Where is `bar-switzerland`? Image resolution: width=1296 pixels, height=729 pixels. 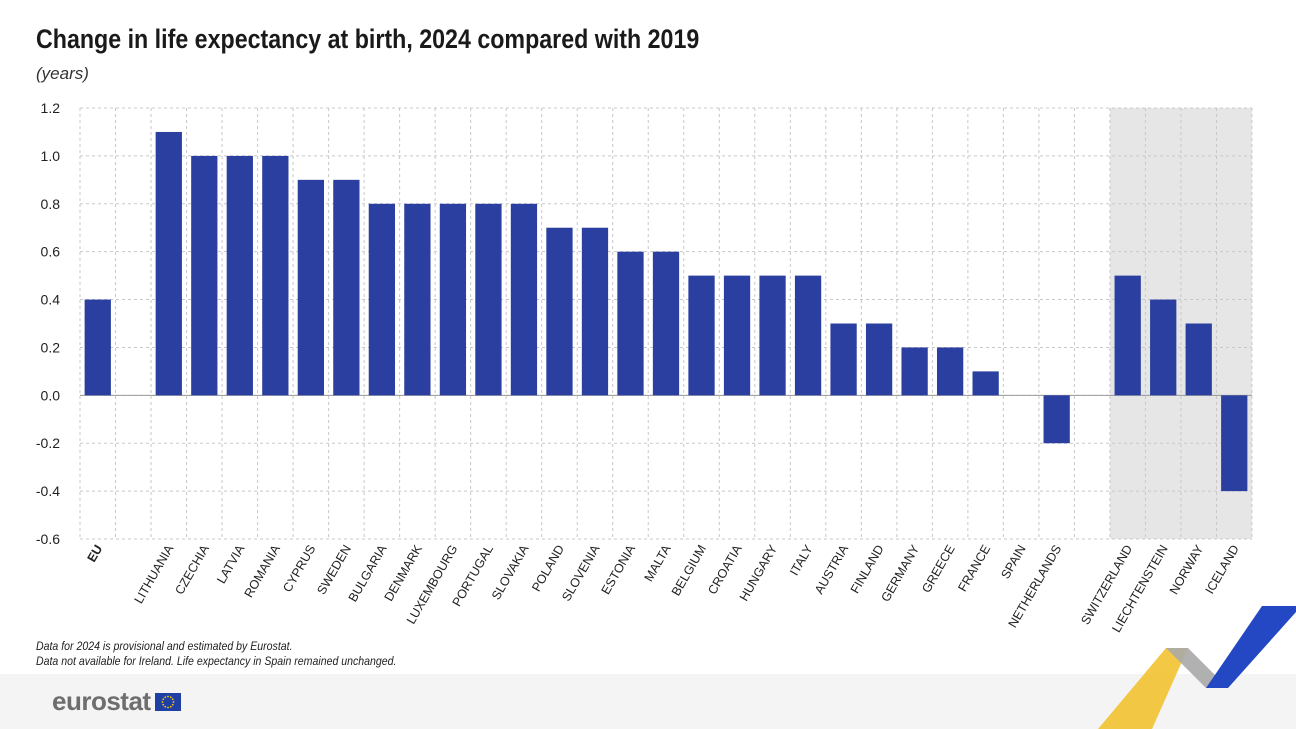
bar-switzerland is located at coordinates (1127, 335).